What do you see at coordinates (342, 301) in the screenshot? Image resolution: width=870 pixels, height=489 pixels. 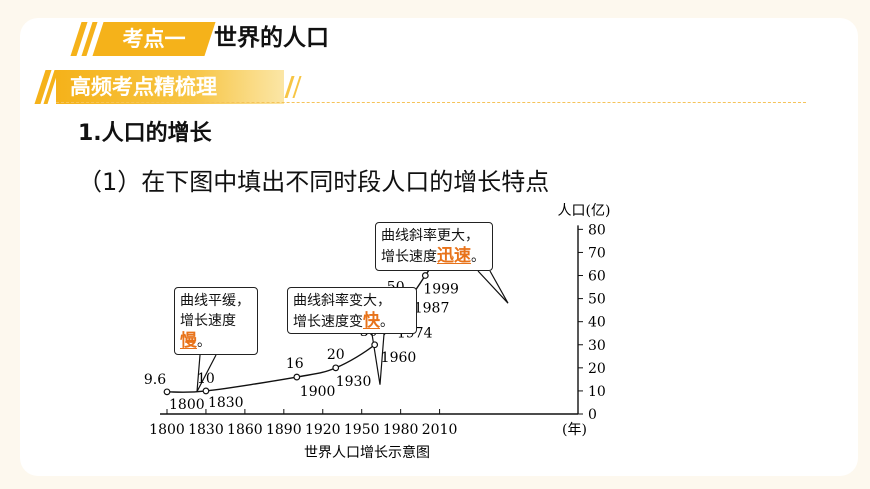 I see `callout-fast-line1: 曲线斜率变大，` at bounding box center [342, 301].